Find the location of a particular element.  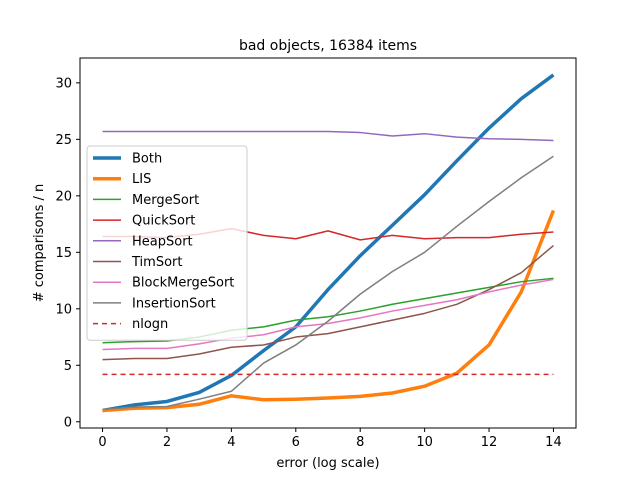

y-tick-label: 25 is located at coordinates (63, 140).